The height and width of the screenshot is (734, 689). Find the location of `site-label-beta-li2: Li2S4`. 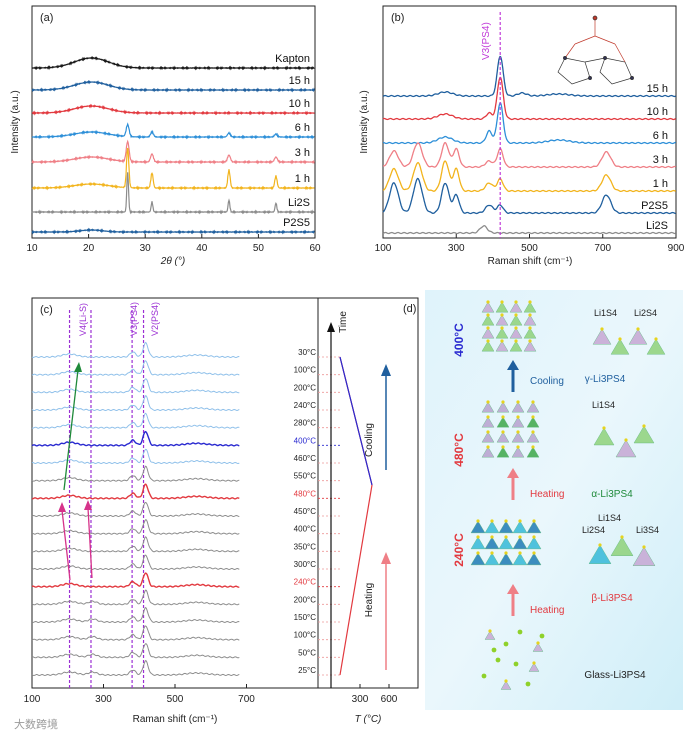

site-label-beta-li2: Li2S4 is located at coordinates (593, 530).